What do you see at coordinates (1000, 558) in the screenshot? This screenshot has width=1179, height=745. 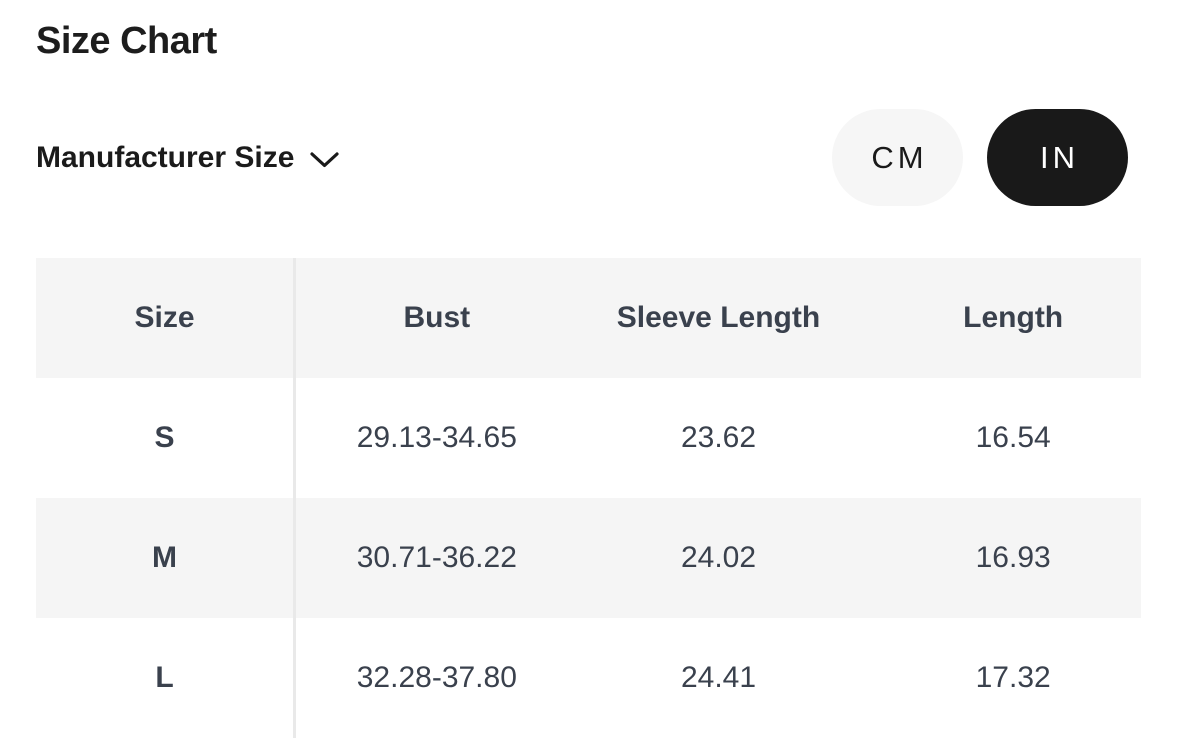 I see `length-cell: 16.93` at bounding box center [1000, 558].